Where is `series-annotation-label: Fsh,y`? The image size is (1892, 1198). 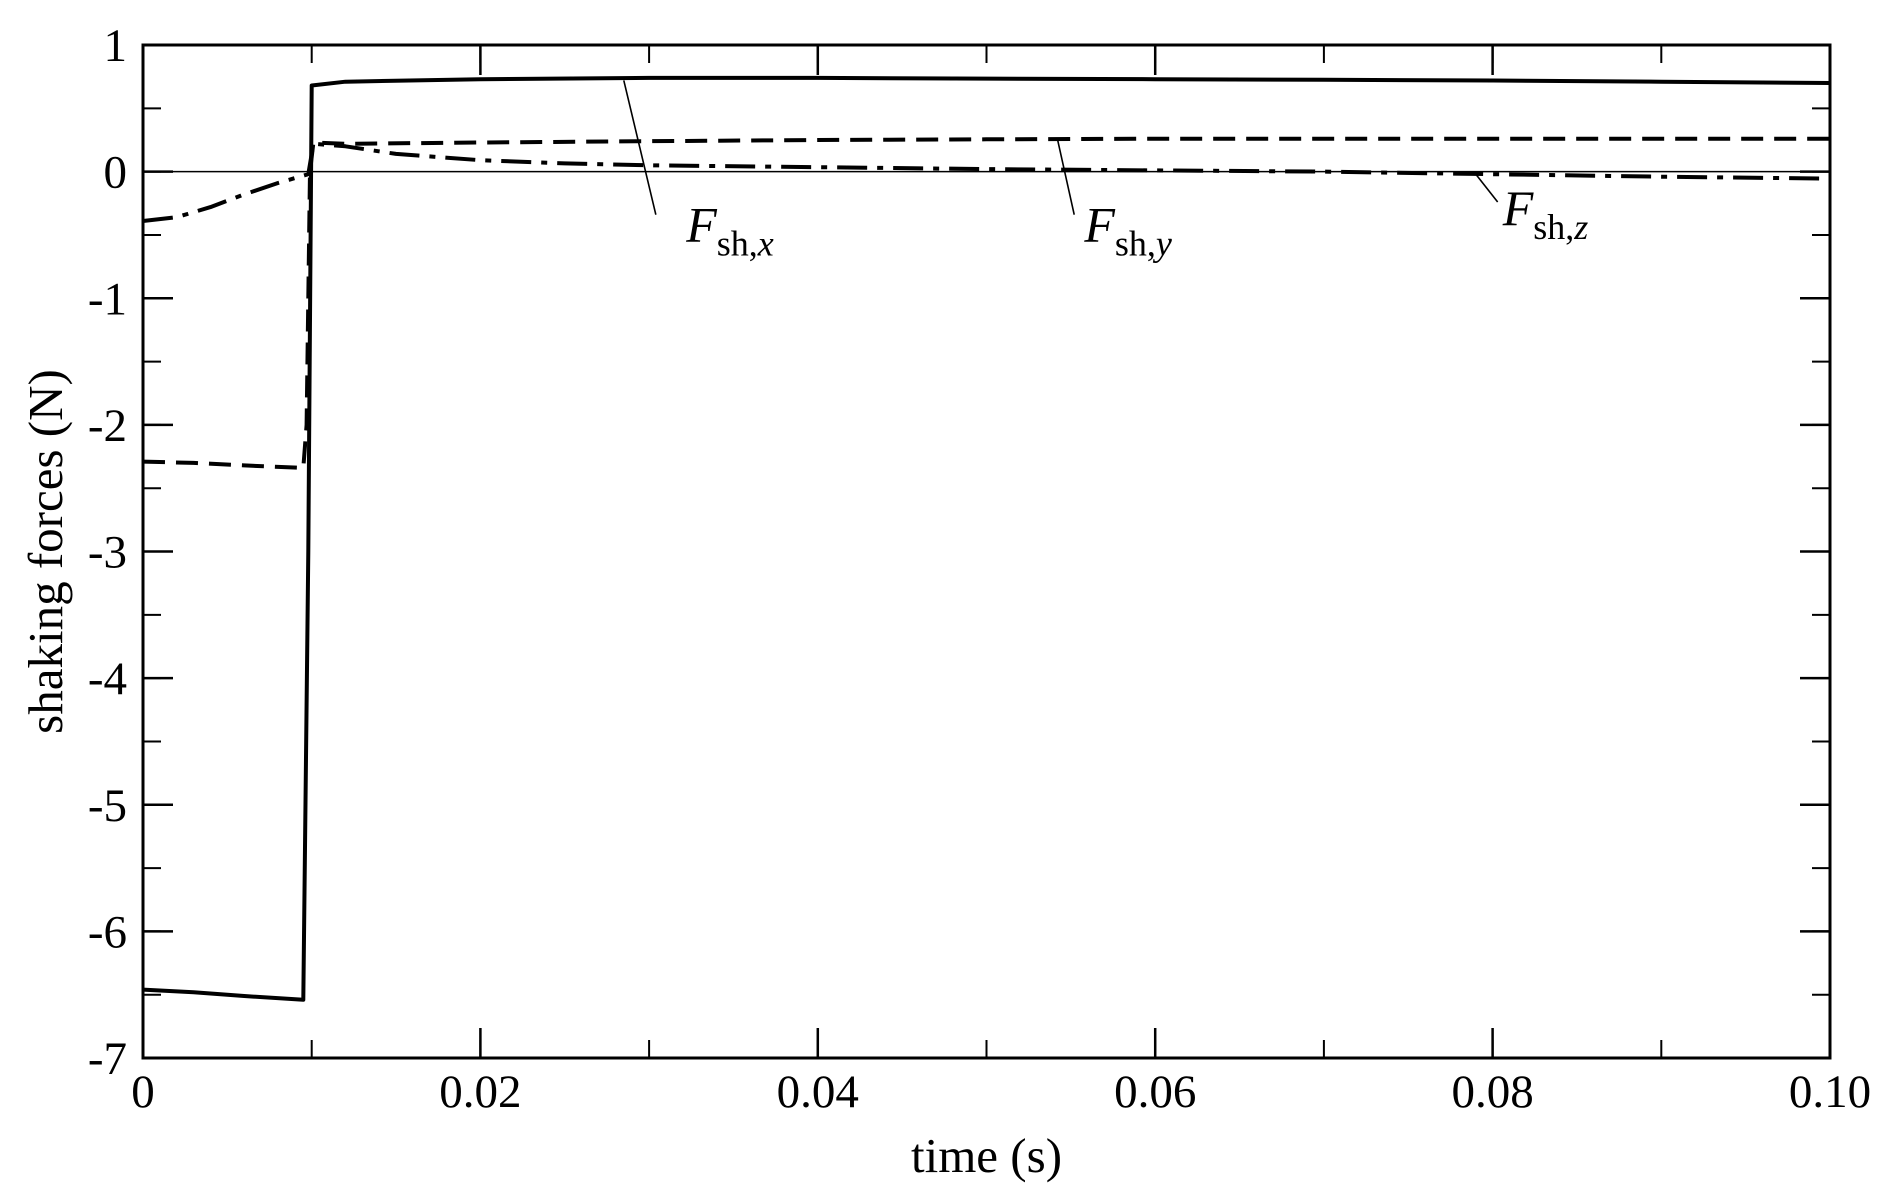 series-annotation-label: Fsh,y is located at coordinates (1127, 229).